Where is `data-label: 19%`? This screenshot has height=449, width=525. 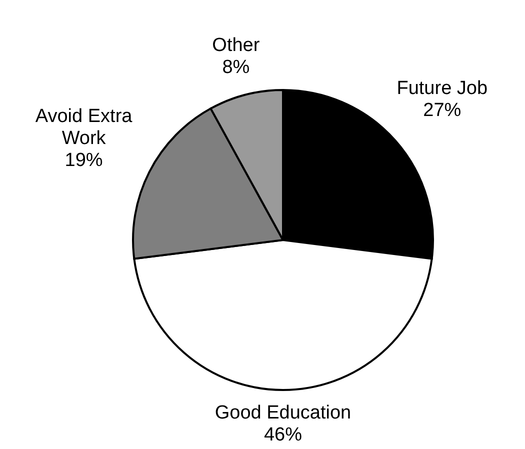
data-label: 19% is located at coordinates (83, 161).